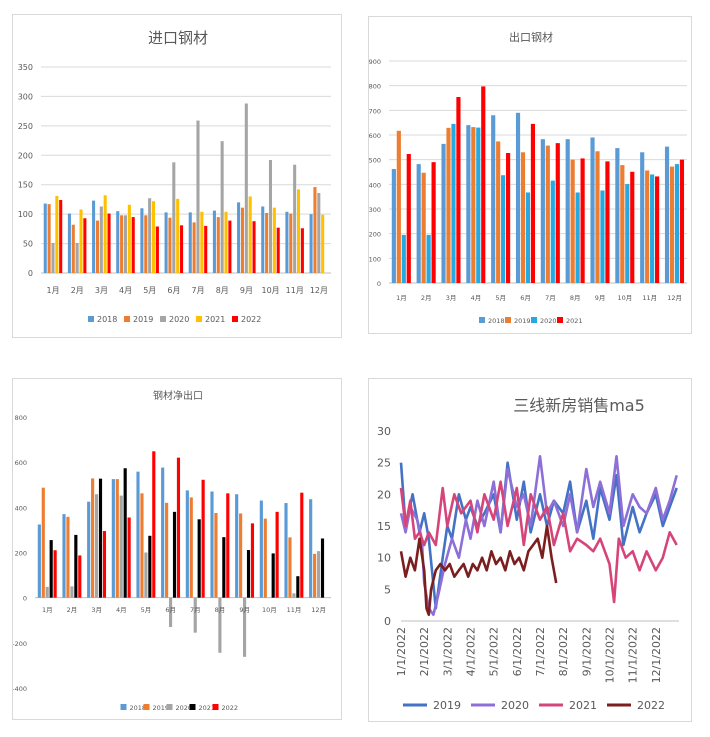  What do you see at coordinates (173, 290) in the screenshot?
I see `import-x-tick: 6月` at bounding box center [173, 290].